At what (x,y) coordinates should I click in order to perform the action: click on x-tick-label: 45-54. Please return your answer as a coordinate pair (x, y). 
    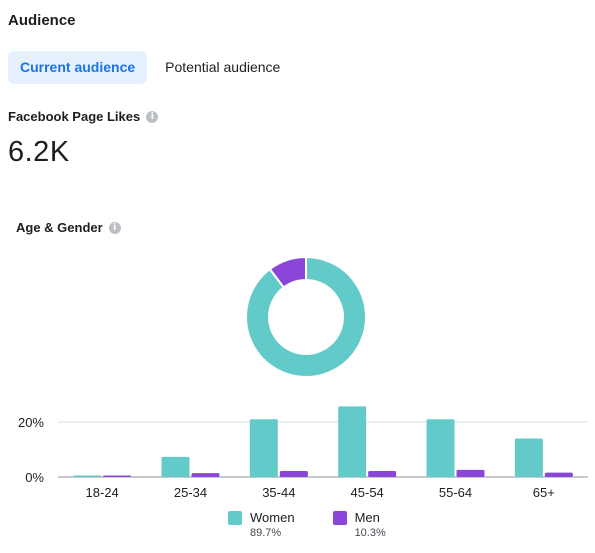
    Looking at the image, I should click on (367, 492).